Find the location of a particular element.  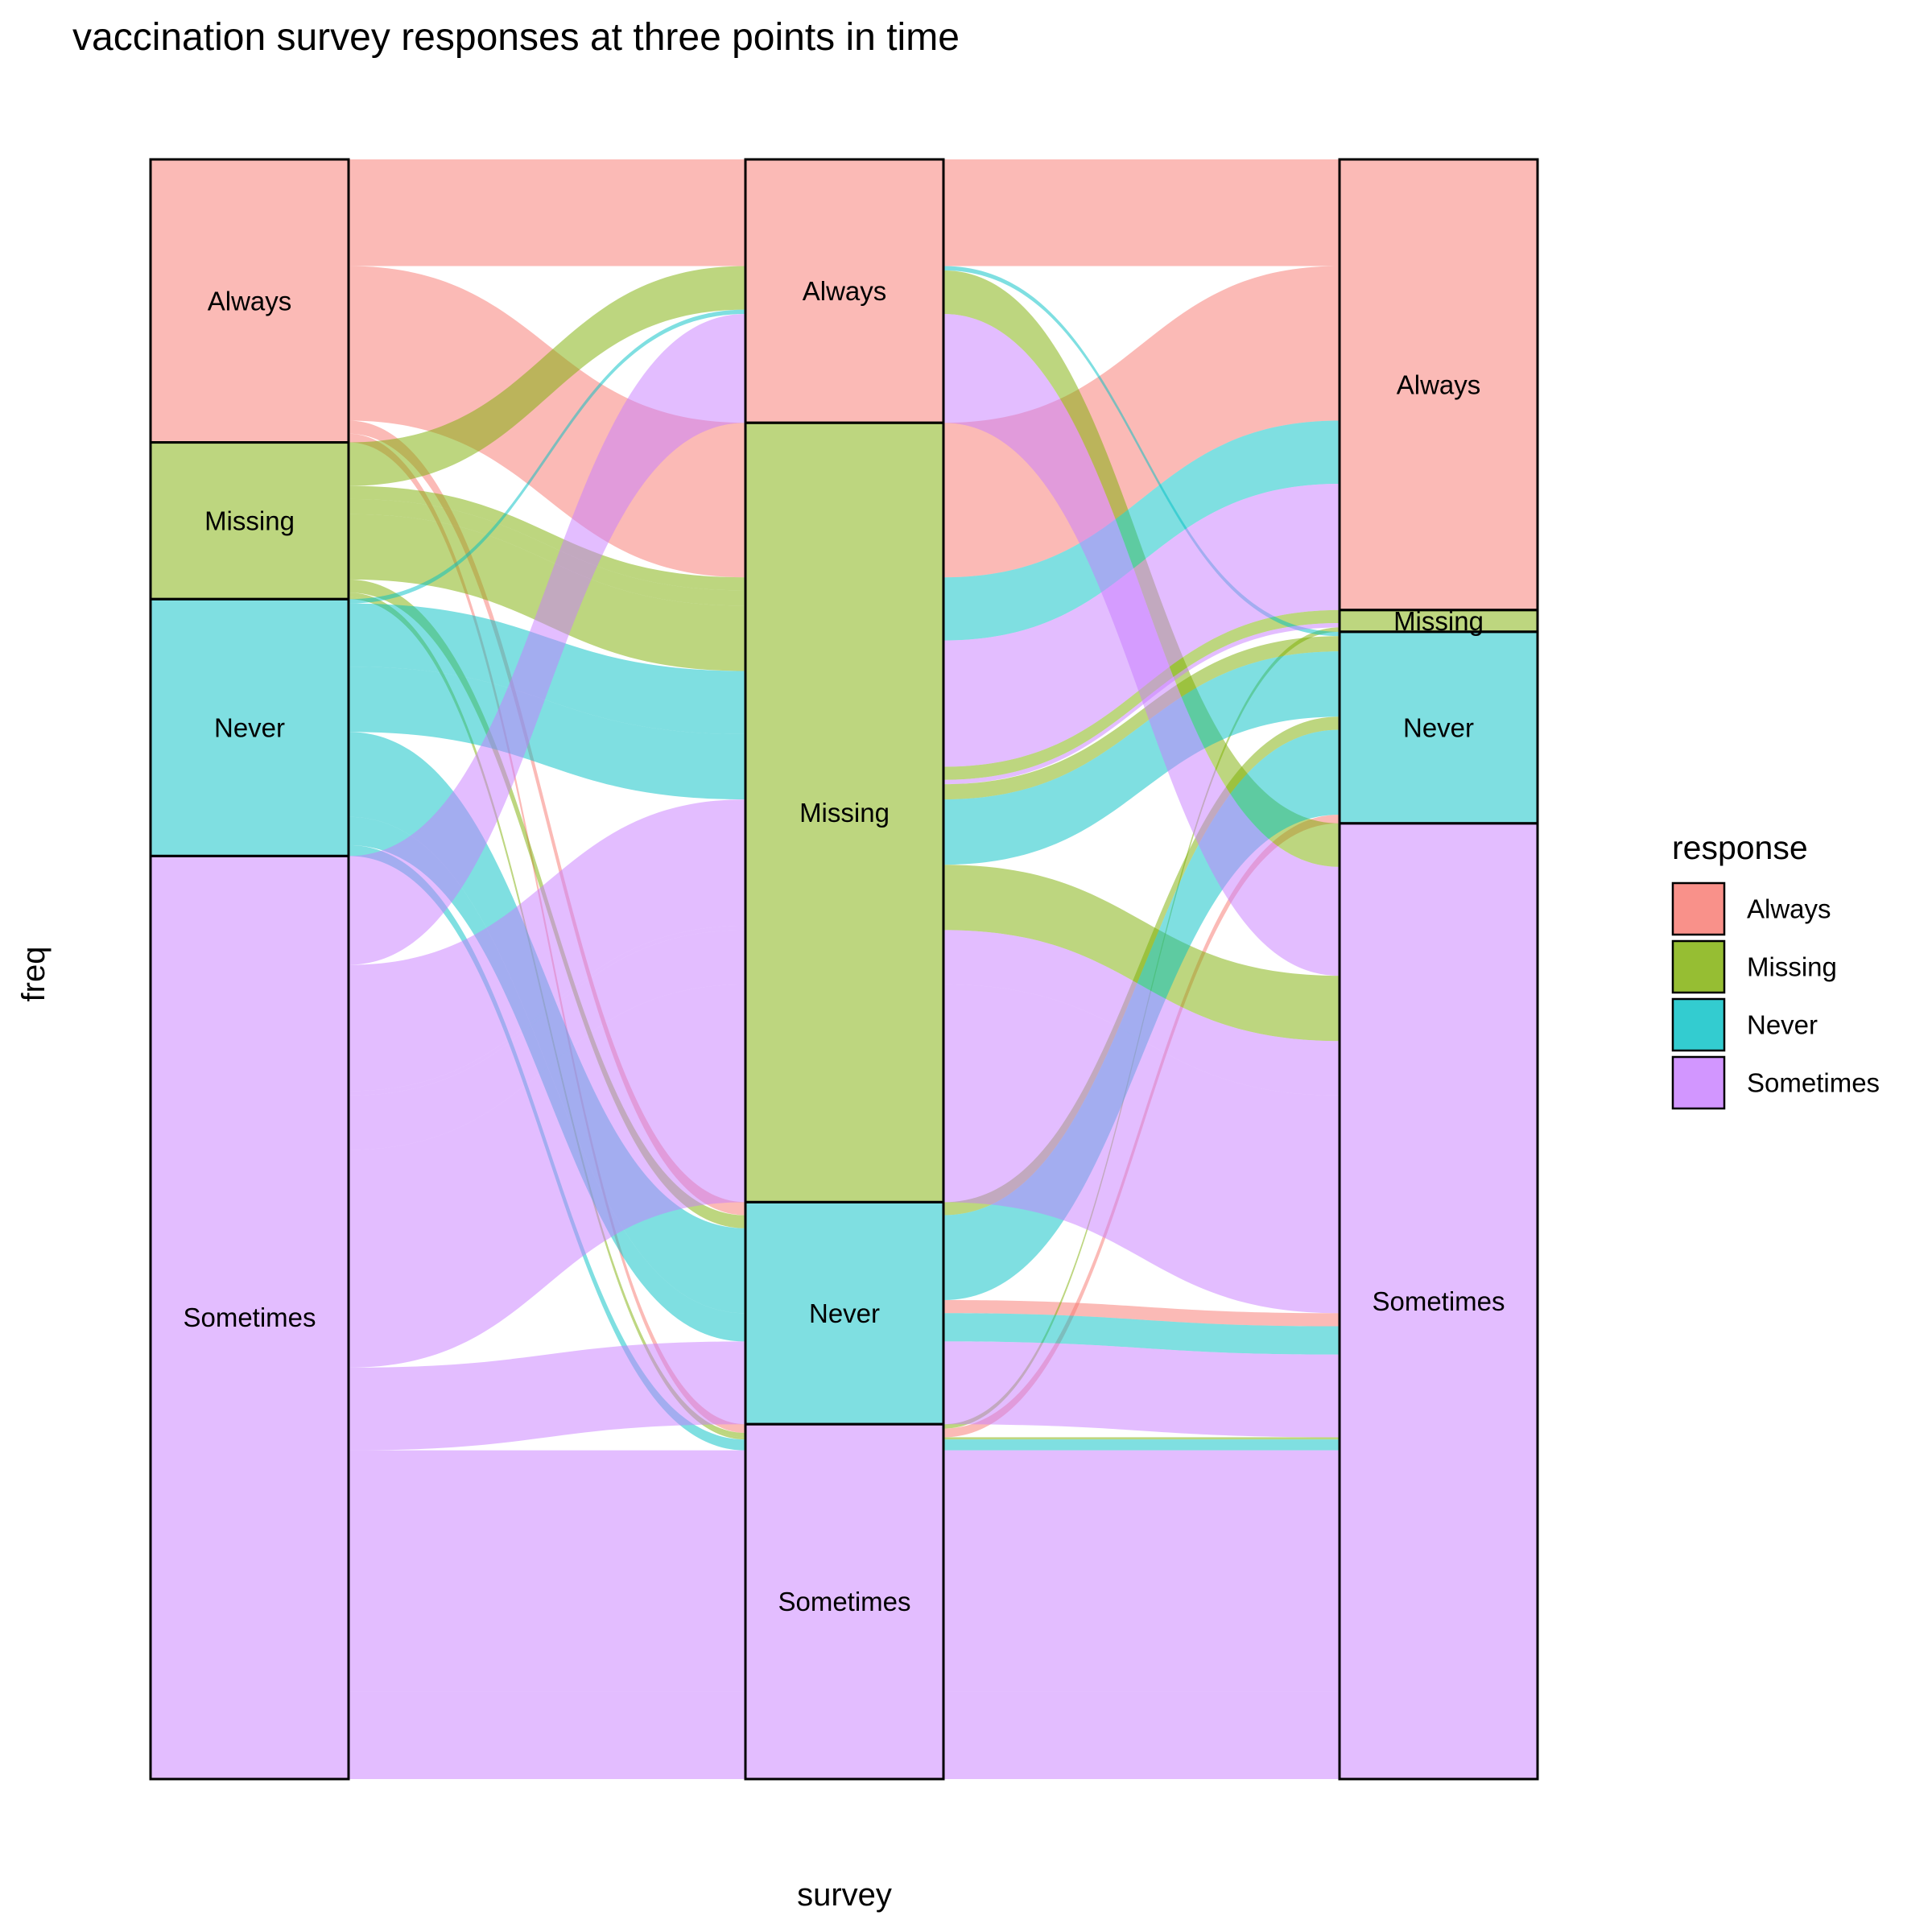

flow-never-always-never-seg2 is located at coordinates (1141, 451).